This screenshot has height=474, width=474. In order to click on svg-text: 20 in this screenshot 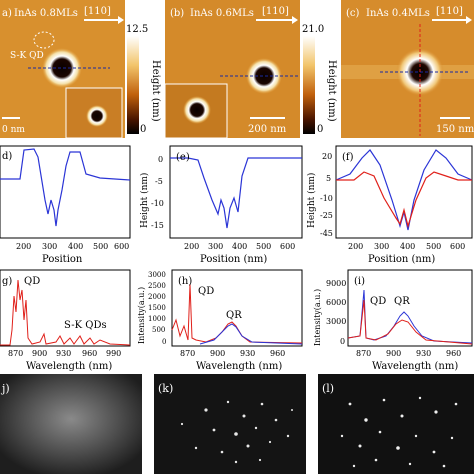, I will do `click(327, 156)`.